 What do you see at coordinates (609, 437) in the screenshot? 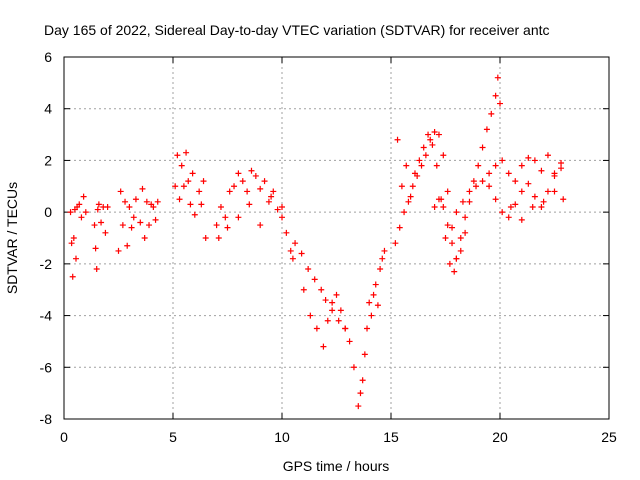
I see `x-tick-label: 25` at bounding box center [609, 437].